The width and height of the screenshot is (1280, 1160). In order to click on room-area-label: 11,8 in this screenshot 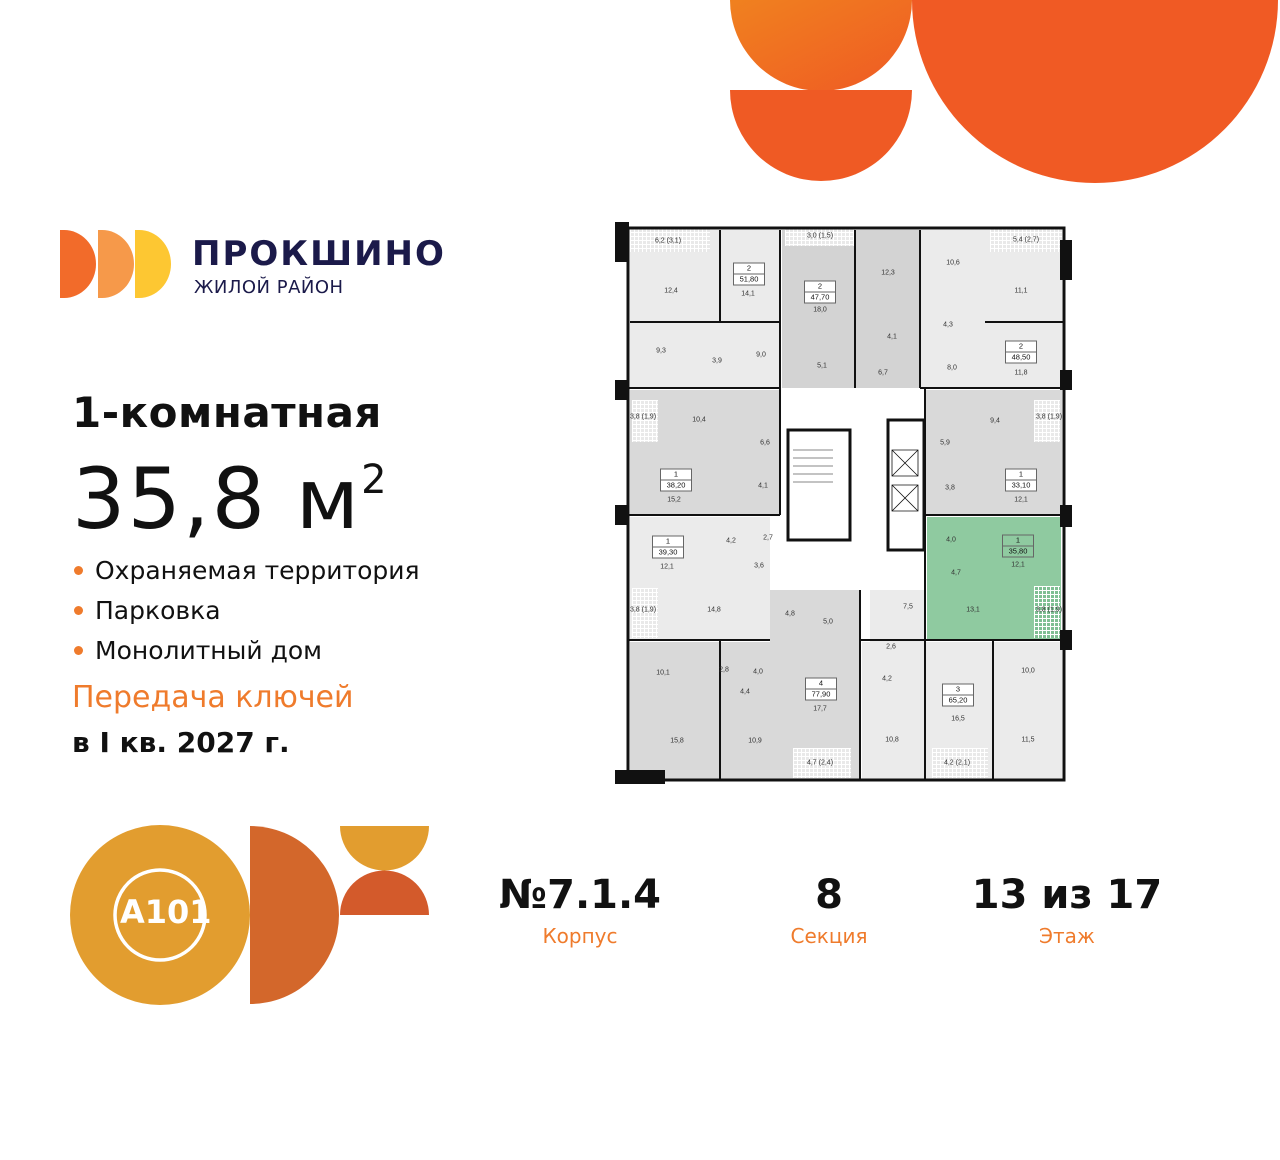, I will do `click(1021, 373)`.